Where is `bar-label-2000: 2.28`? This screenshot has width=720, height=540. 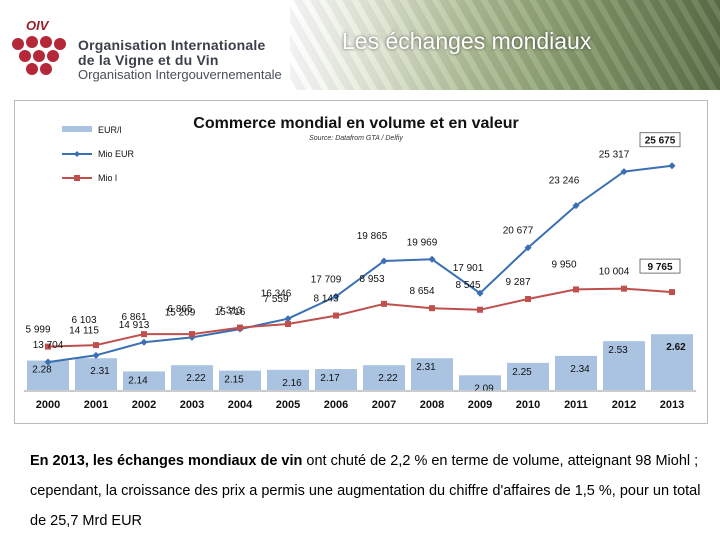 bar-label-2000: 2.28 is located at coordinates (42, 370).